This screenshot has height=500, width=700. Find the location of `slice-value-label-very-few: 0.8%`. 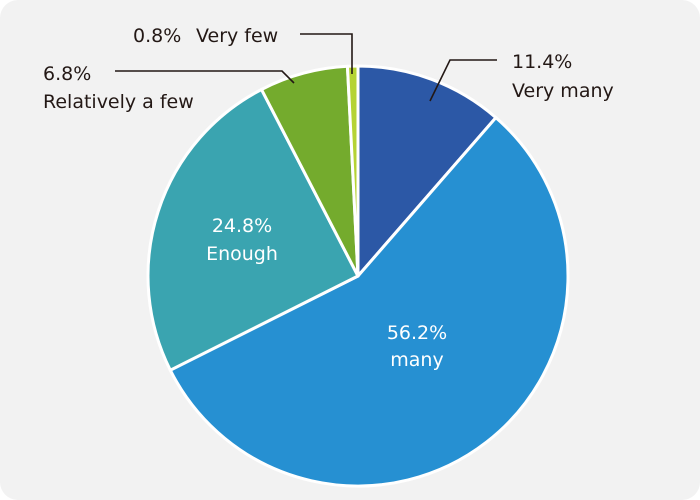

slice-value-label-very-few: 0.8% is located at coordinates (157, 36).